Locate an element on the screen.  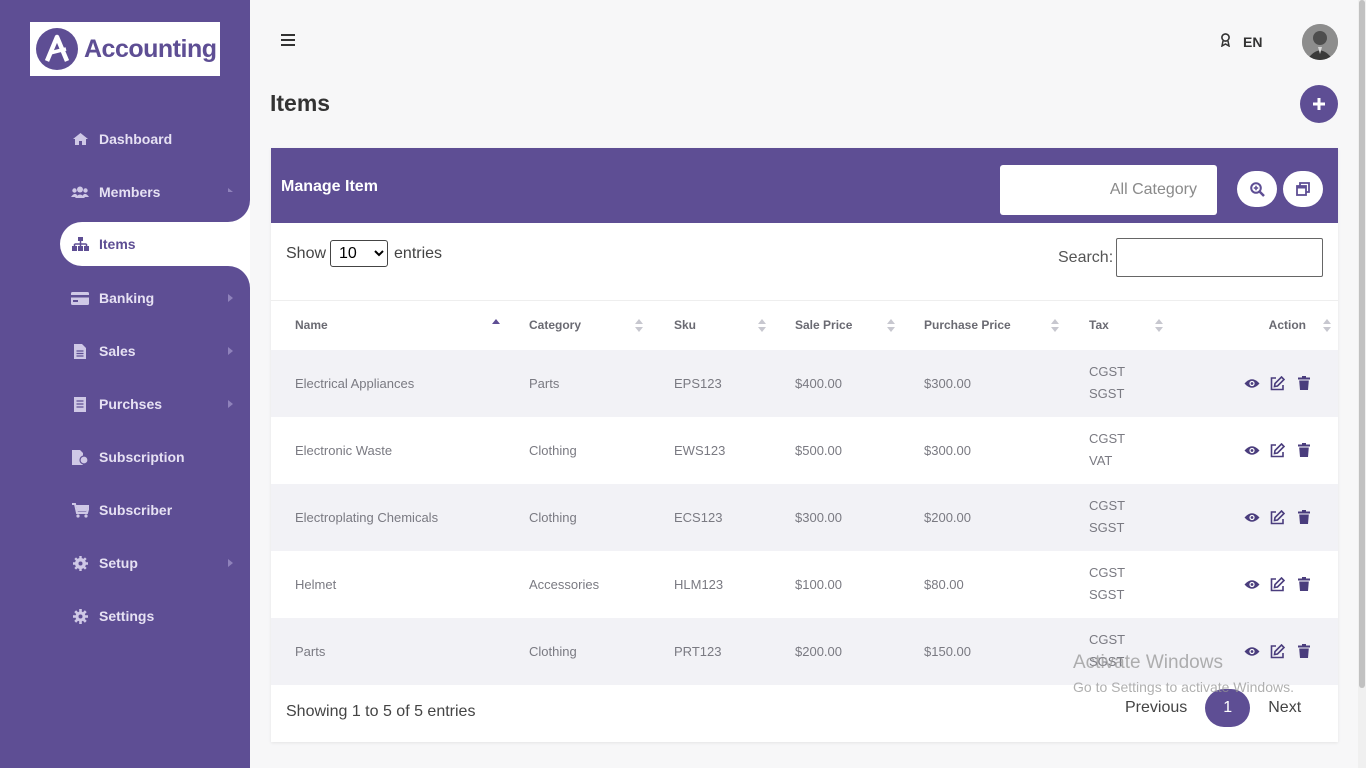
cell-purchase-price: $150.00 is located at coordinates (947, 651).